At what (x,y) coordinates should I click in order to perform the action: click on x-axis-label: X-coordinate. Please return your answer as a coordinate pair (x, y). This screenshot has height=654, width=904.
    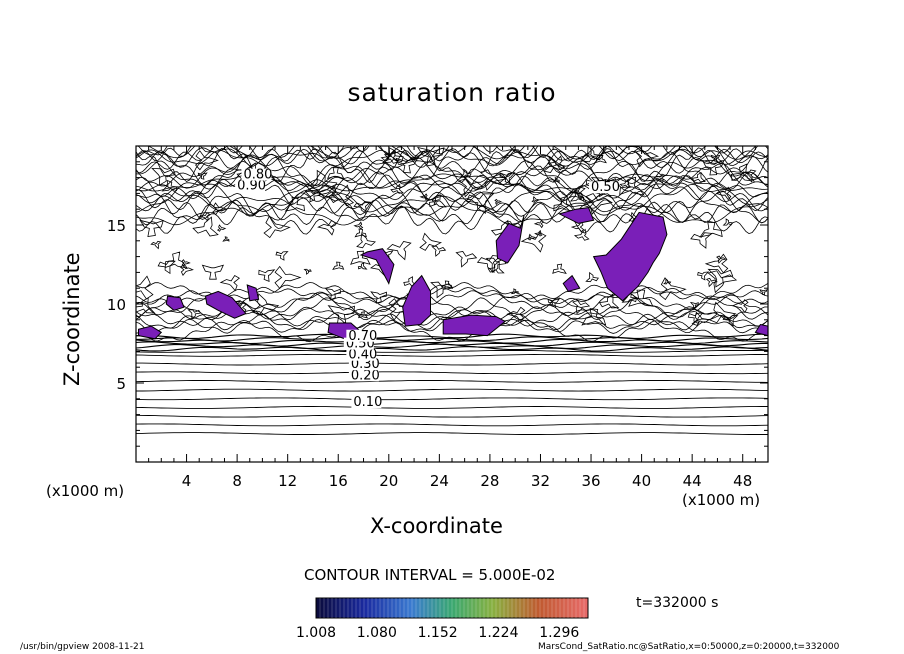
    Looking at the image, I should click on (436, 526).